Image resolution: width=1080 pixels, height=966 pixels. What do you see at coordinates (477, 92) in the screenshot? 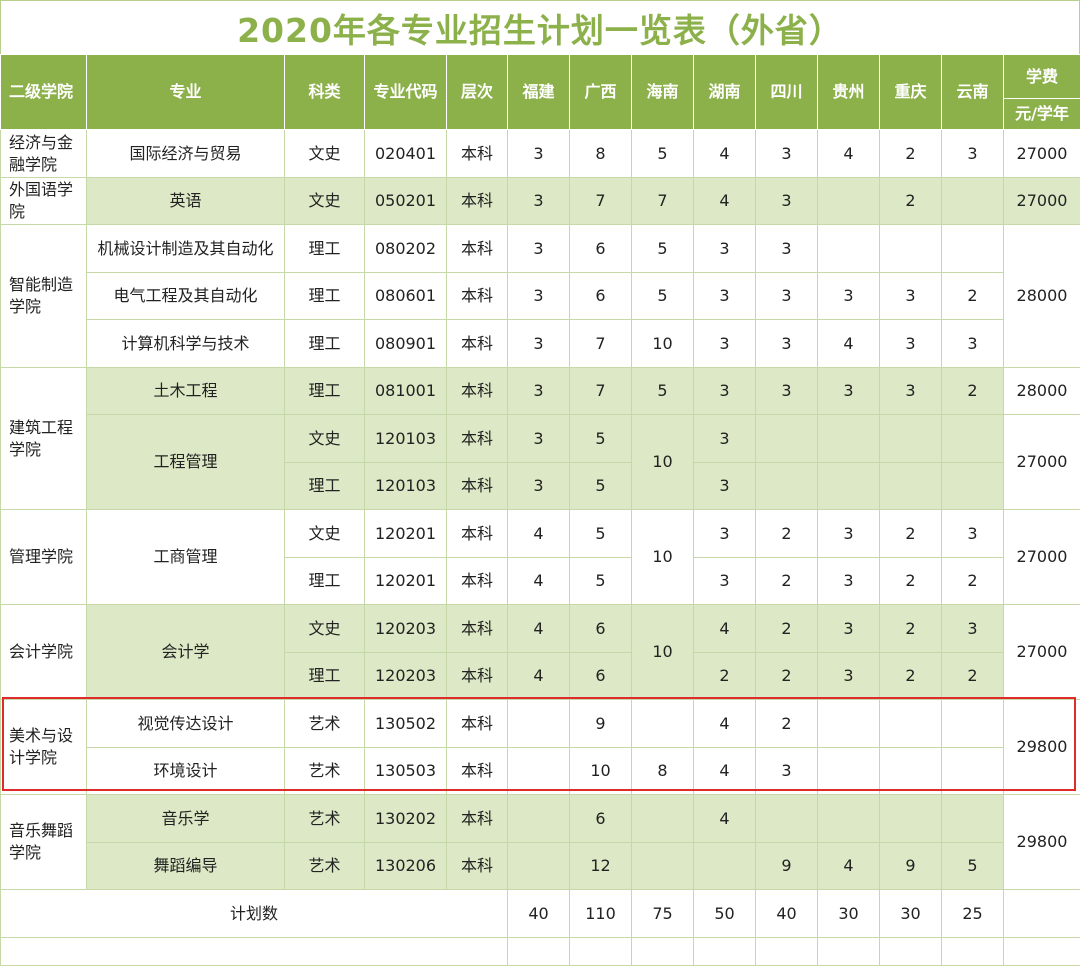
I see `header-level: 层次` at bounding box center [477, 92].